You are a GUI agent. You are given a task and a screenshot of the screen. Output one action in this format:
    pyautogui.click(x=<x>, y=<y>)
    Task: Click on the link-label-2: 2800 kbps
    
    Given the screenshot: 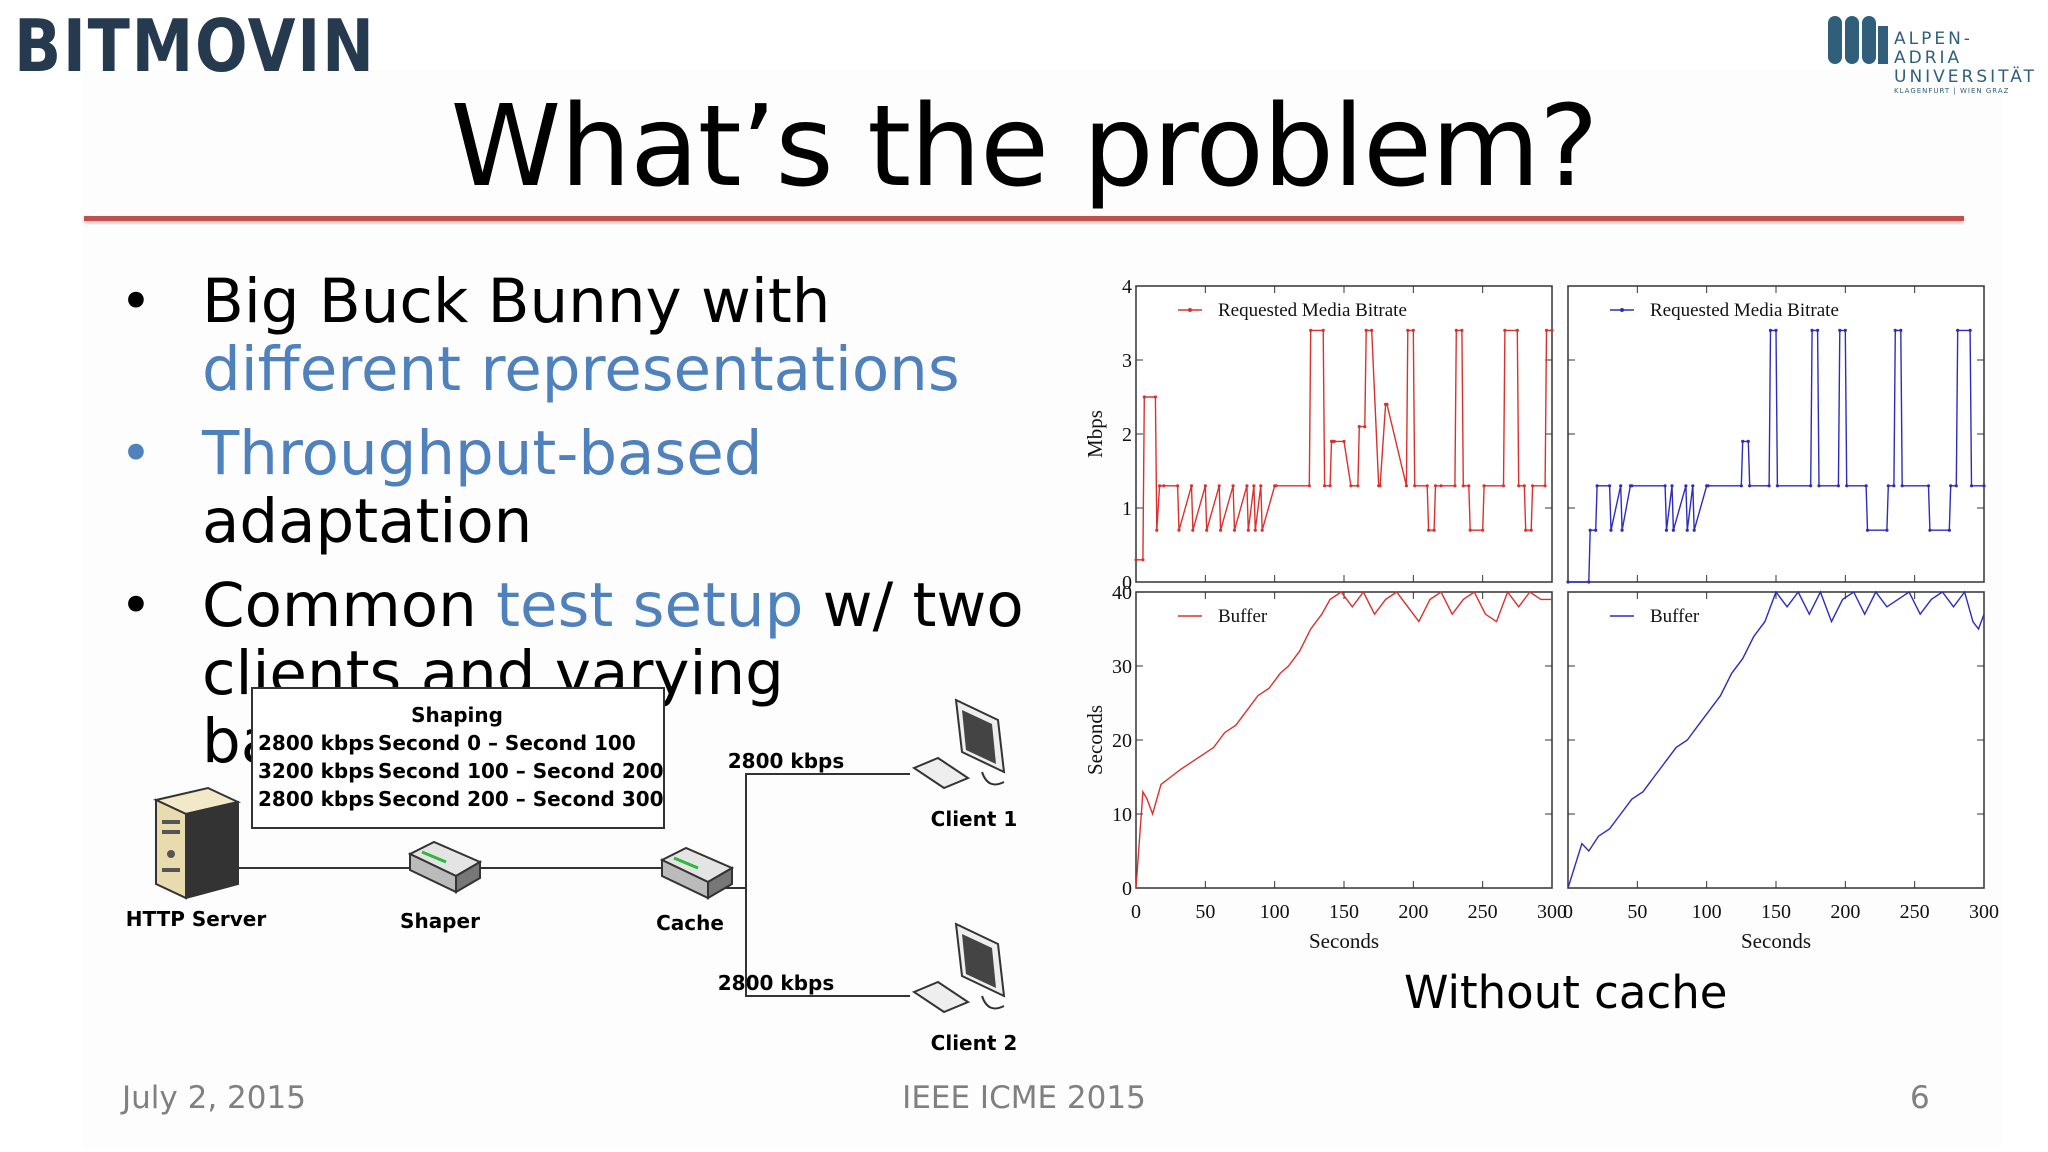 What is the action you would take?
    pyautogui.click(x=776, y=983)
    